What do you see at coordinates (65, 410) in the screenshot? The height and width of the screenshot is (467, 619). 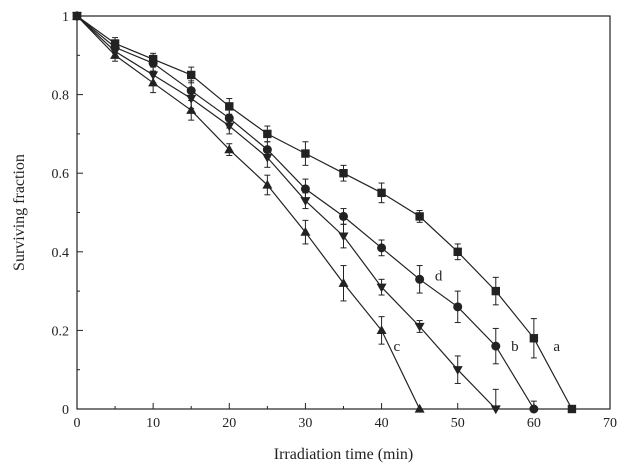 I see `y-tick-label: 0` at bounding box center [65, 410].